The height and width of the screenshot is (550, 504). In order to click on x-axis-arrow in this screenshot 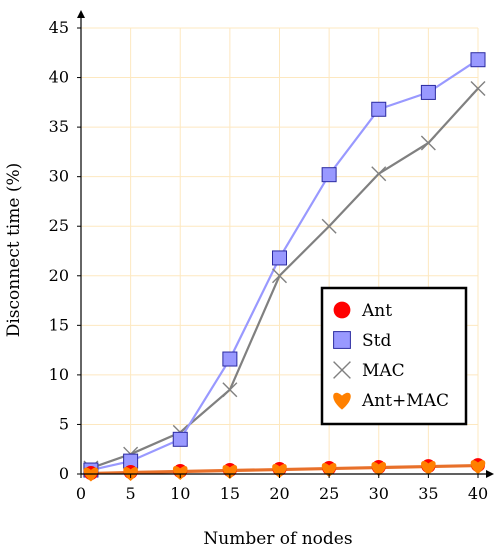, I will do `click(490, 474)`.